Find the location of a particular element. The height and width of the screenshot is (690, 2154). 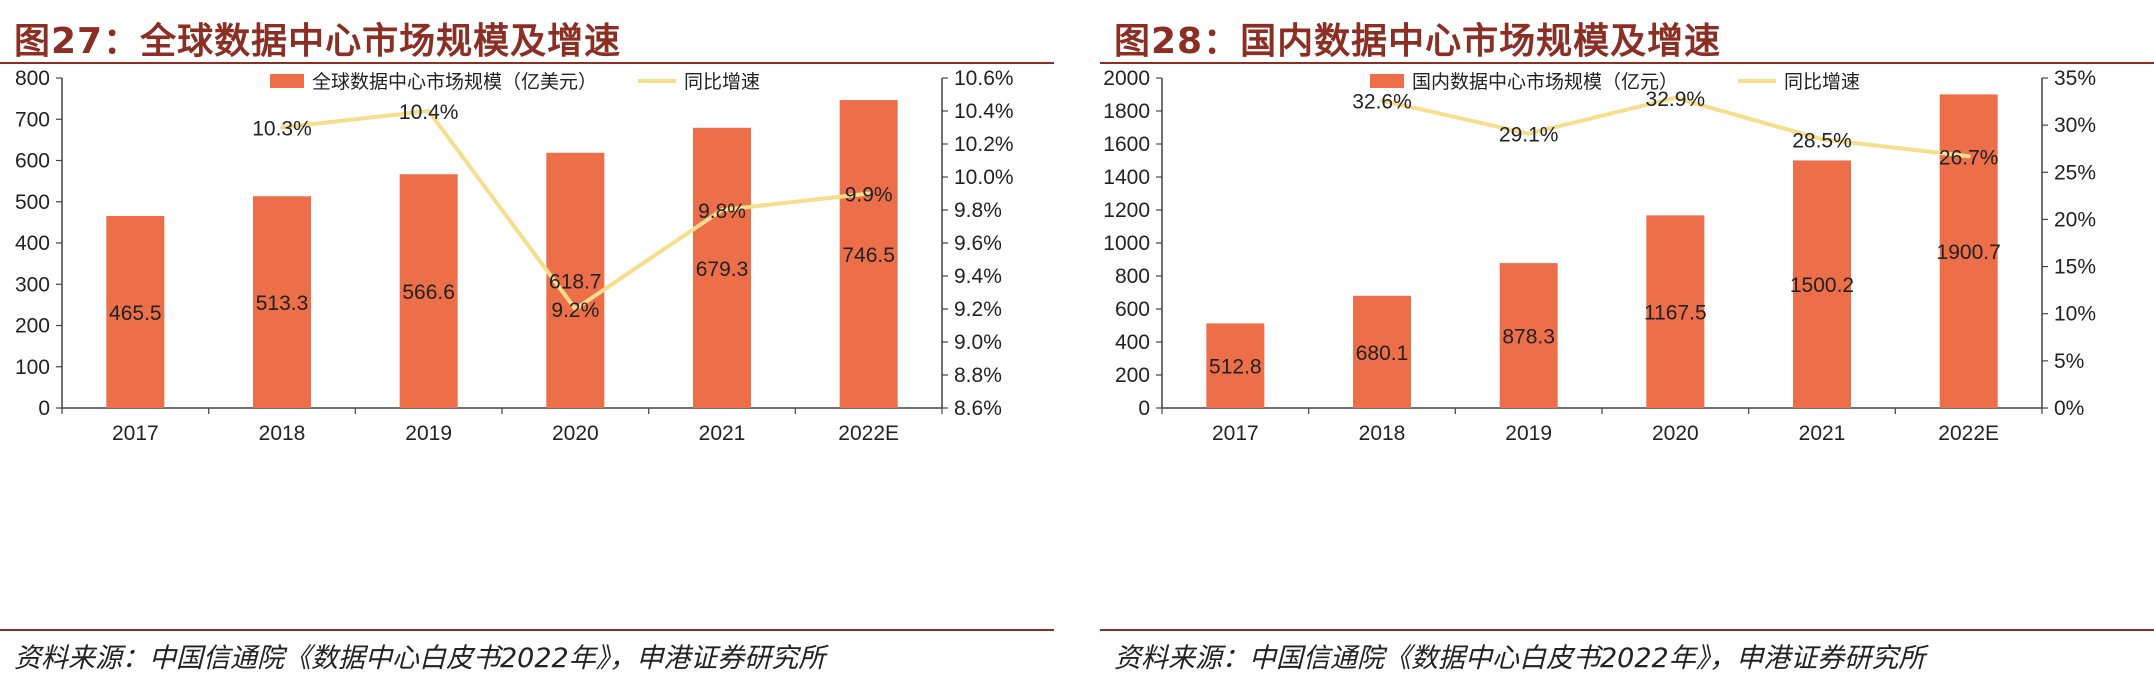

bar-data-label: 1500.2 is located at coordinates (1822, 285).